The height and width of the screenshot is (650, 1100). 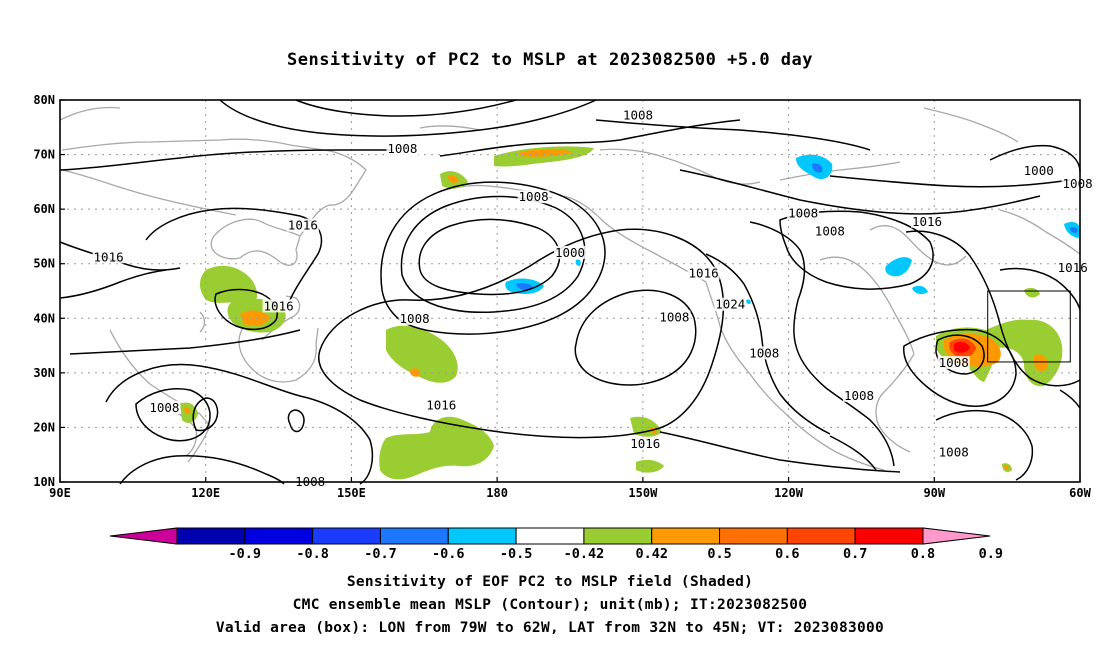 What do you see at coordinates (44, 155) in the screenshot?
I see `lat-label: 70N` at bounding box center [44, 155].